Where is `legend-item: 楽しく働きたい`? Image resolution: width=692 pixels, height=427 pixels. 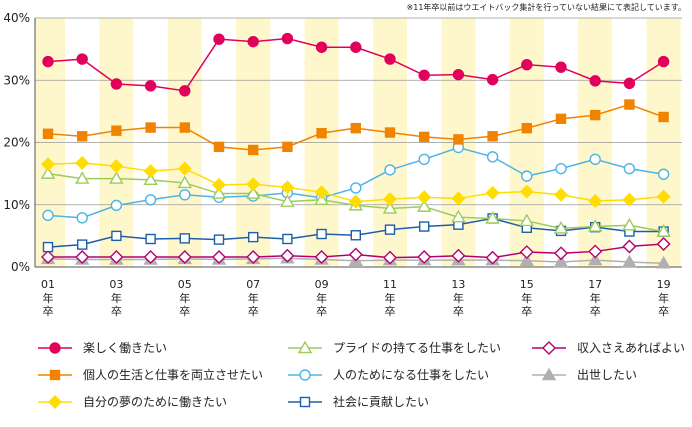 legend-item: 楽しく働きたい is located at coordinates (102, 348).